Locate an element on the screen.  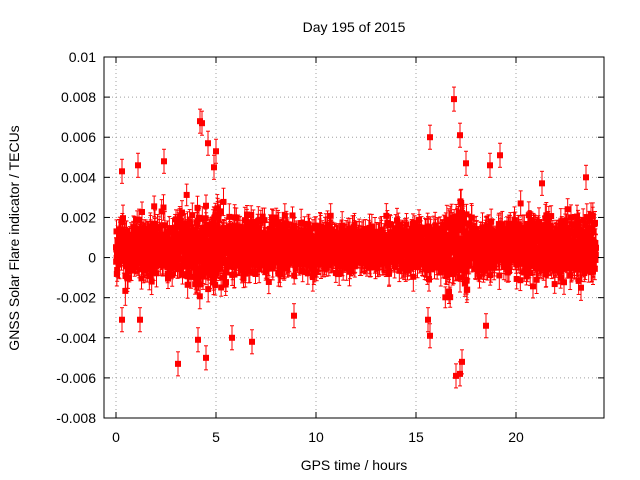
y-tick-label: -0.002 is located at coordinates (76, 298).